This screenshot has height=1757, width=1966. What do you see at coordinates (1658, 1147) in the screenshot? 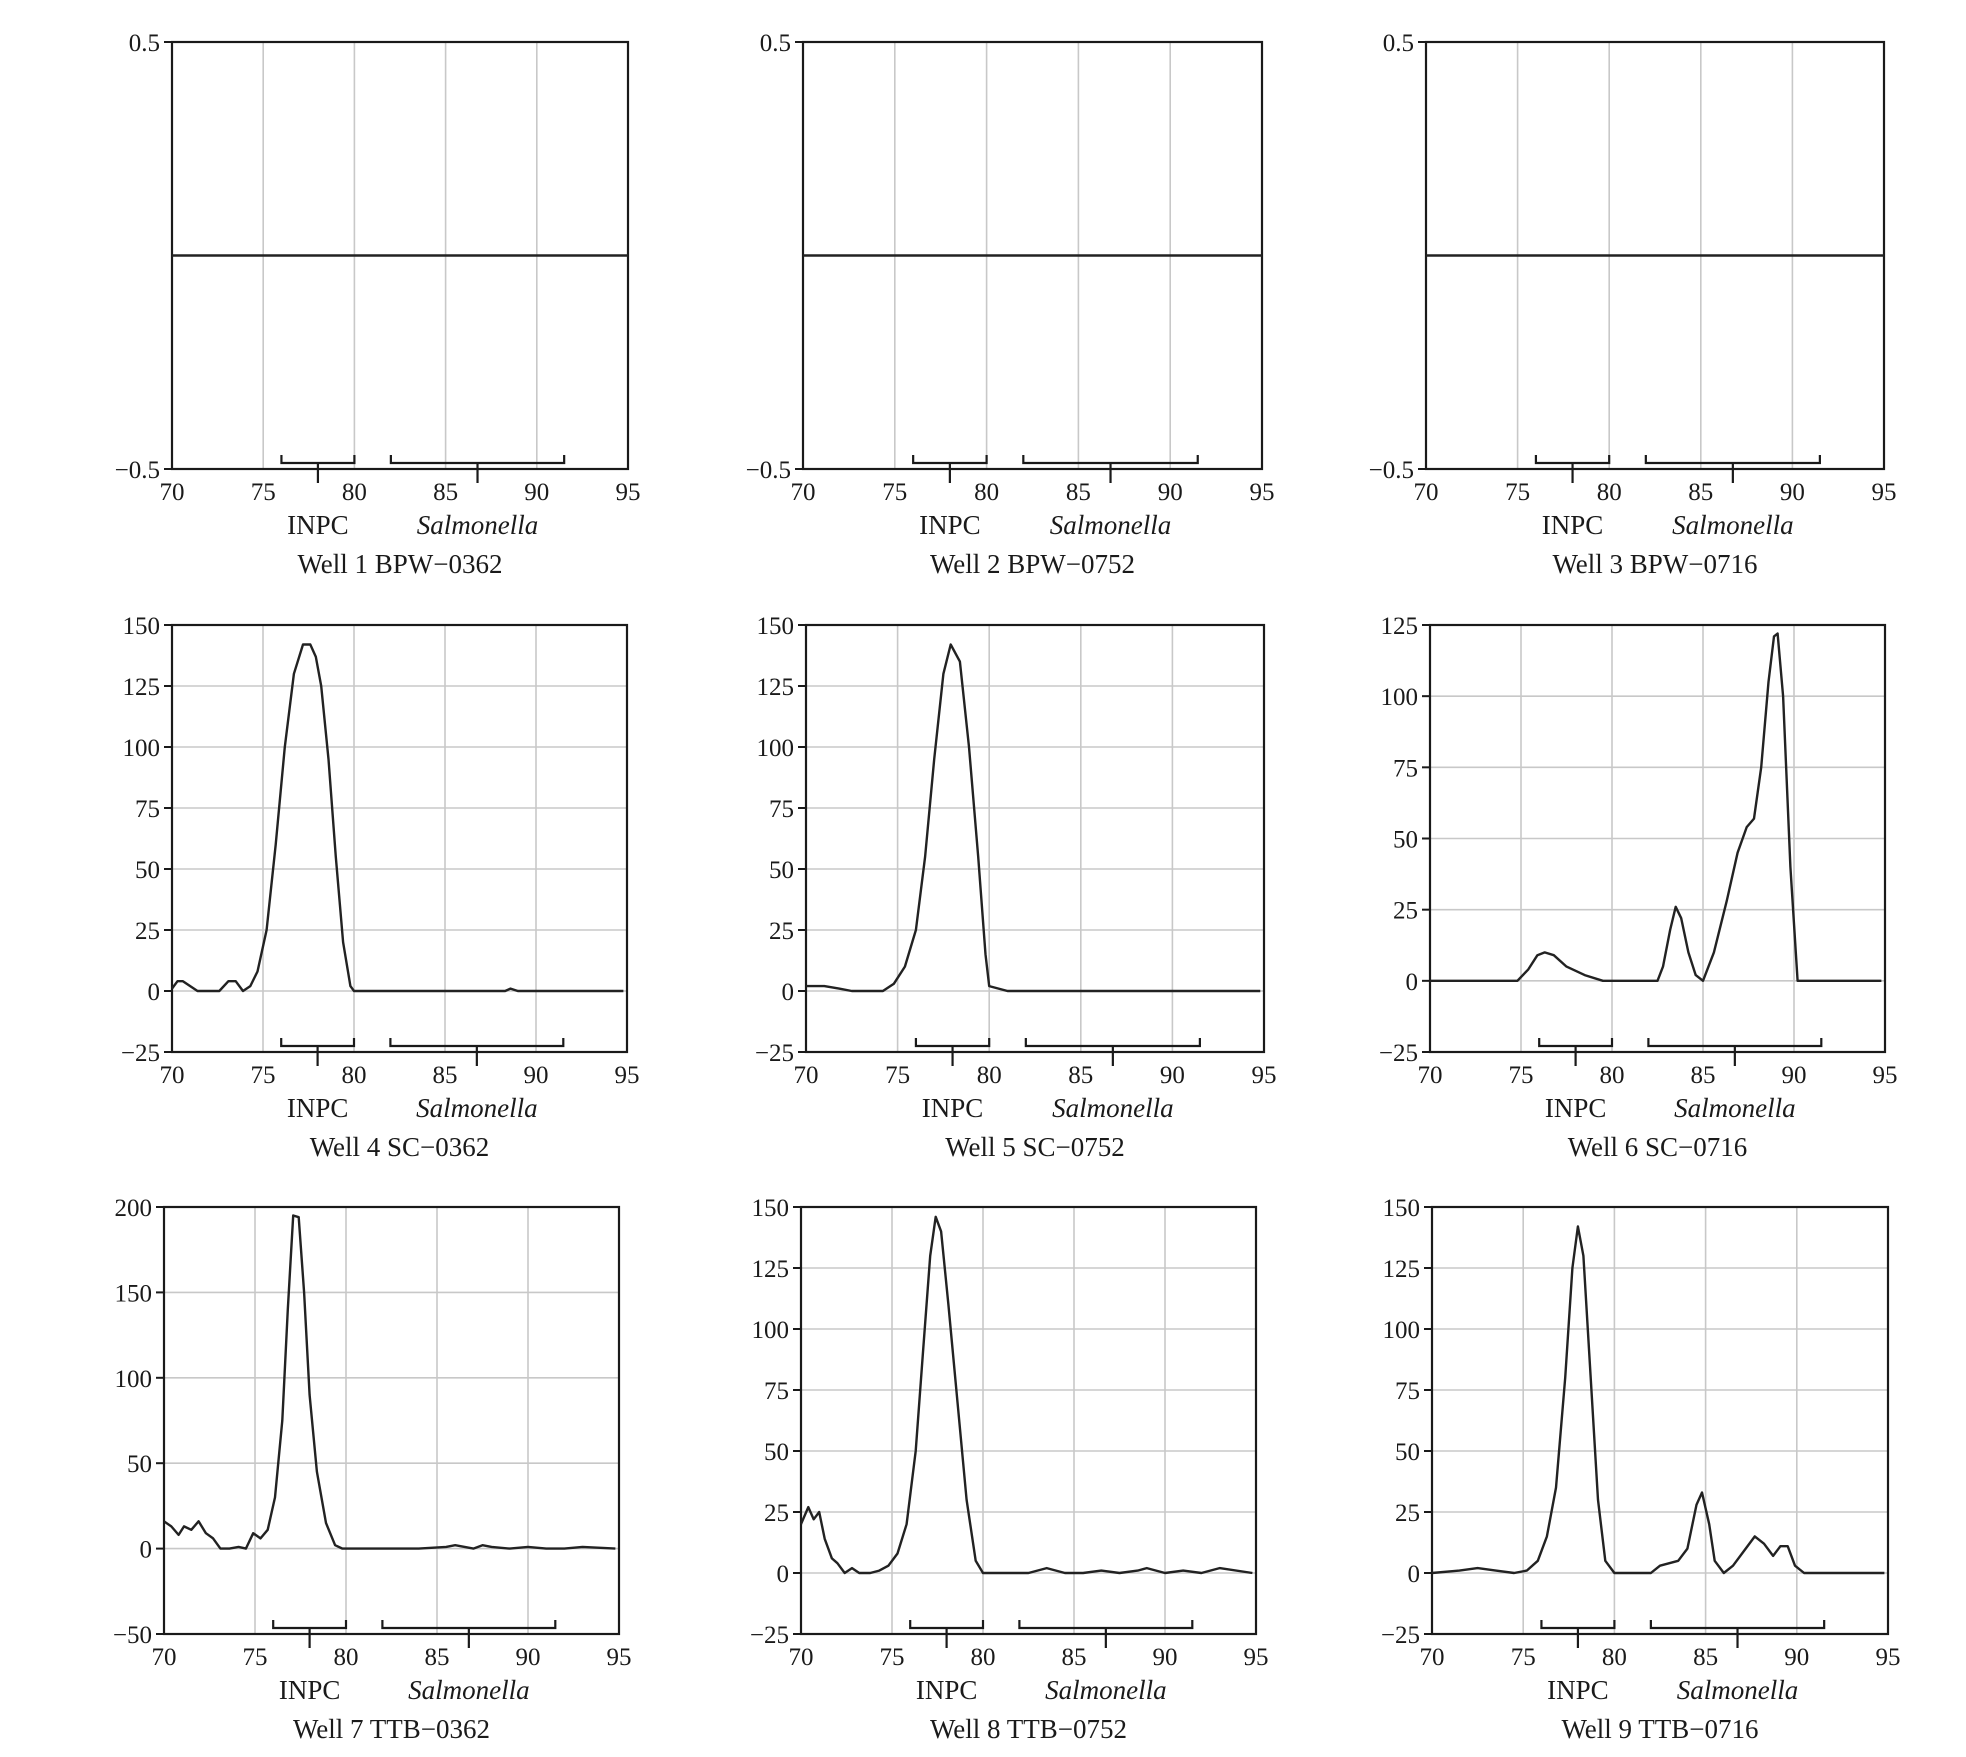
I see `chart-caption: Well 6 SC−0716` at bounding box center [1658, 1147].